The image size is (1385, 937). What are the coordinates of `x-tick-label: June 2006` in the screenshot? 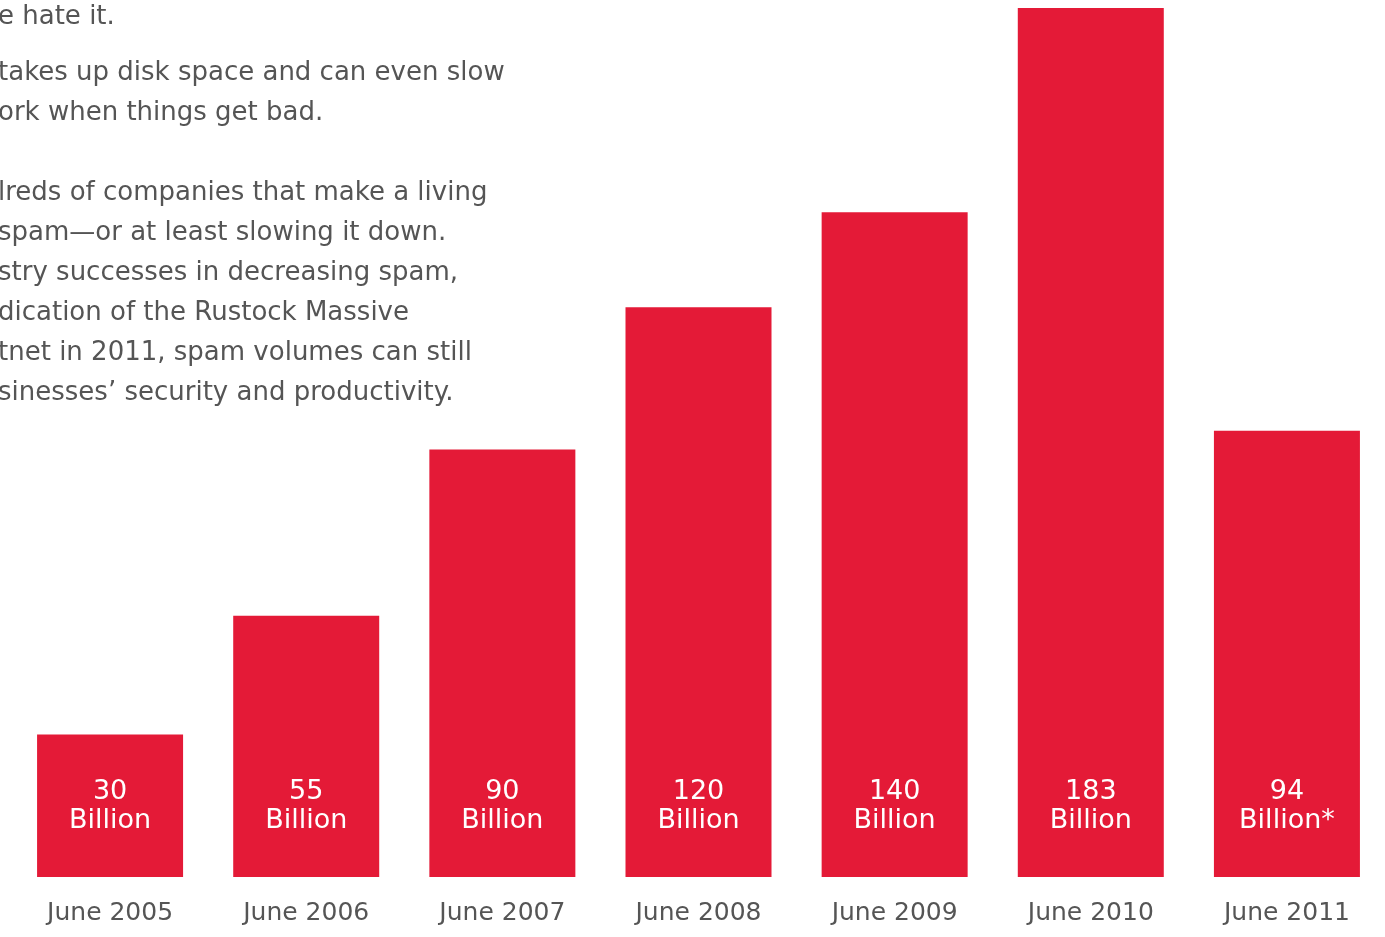 It's located at (305, 911).